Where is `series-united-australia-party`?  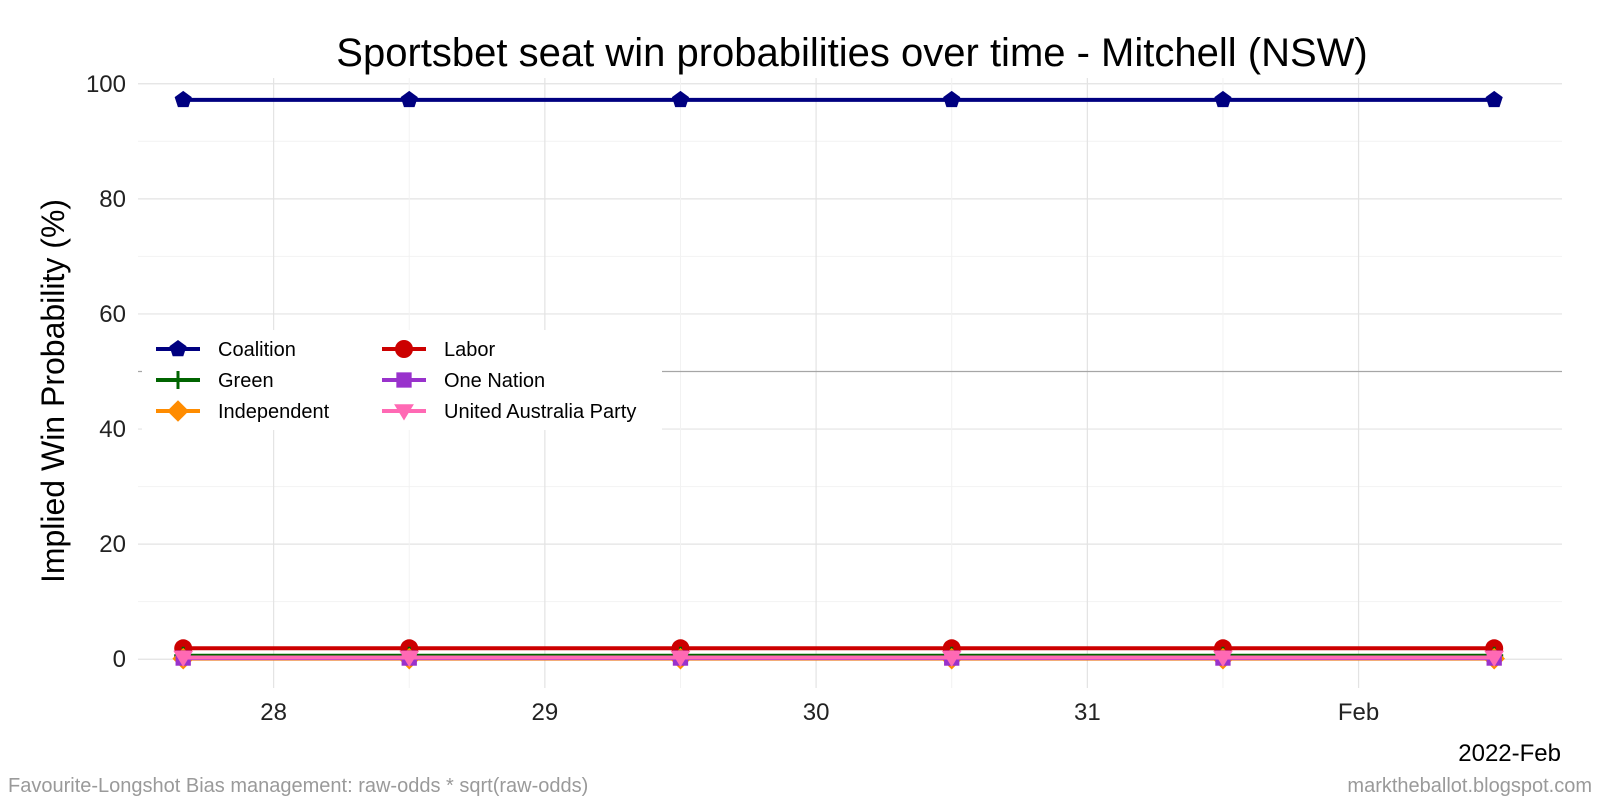 series-united-australia-party is located at coordinates (839, 658).